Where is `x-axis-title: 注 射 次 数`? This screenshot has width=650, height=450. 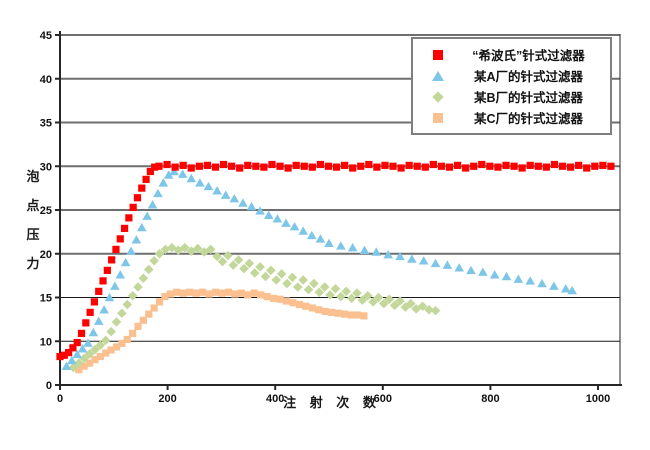
x-axis-title: 注 射 次 数 is located at coordinates (332, 402).